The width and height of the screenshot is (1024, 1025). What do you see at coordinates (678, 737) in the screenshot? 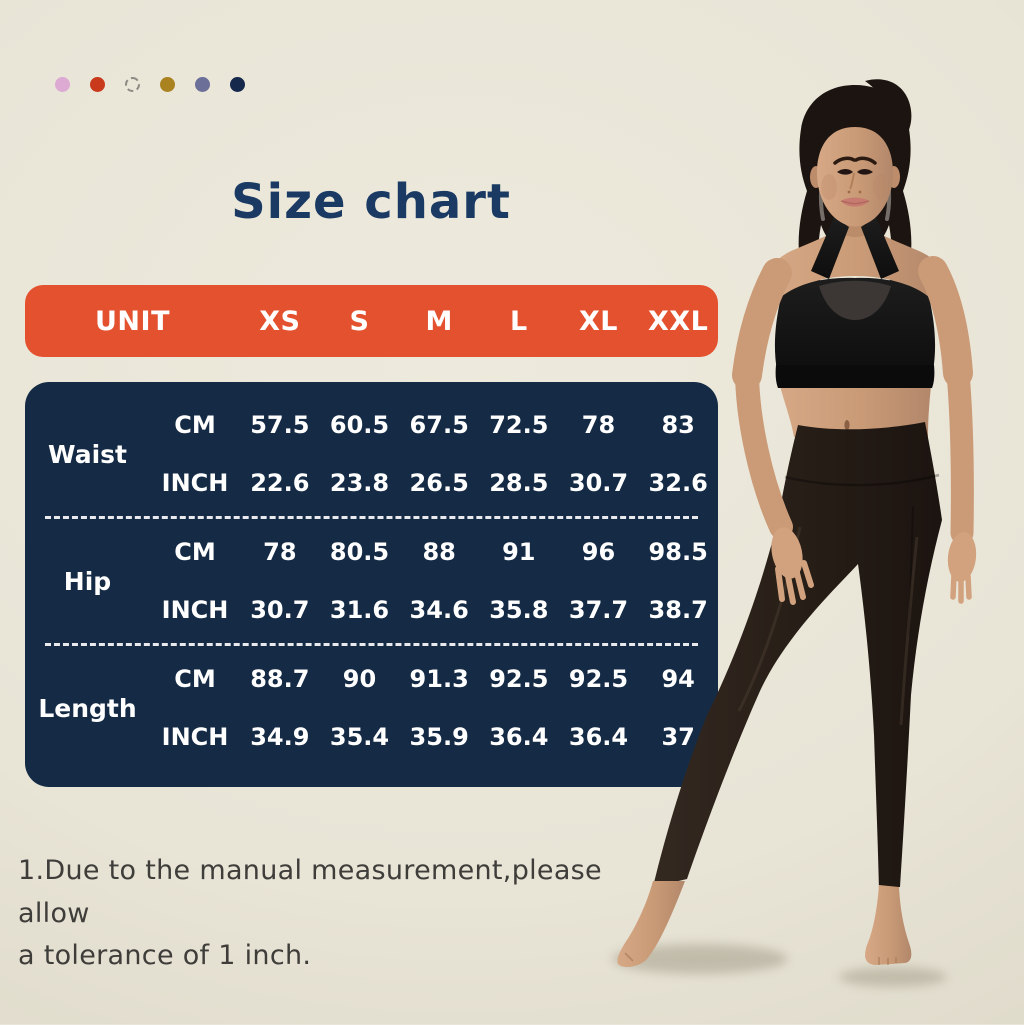
I see `value-cell: 37` at bounding box center [678, 737].